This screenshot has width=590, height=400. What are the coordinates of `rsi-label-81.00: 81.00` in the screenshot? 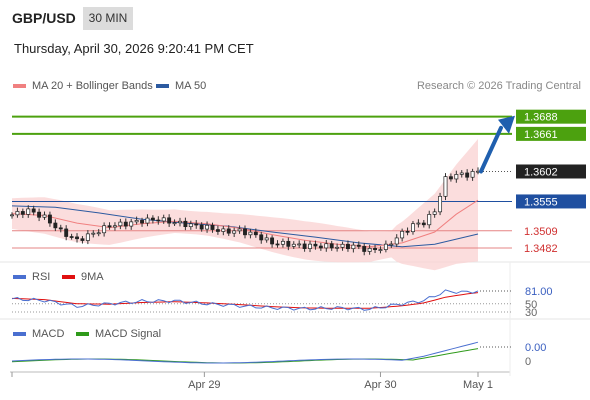 It's located at (539, 292).